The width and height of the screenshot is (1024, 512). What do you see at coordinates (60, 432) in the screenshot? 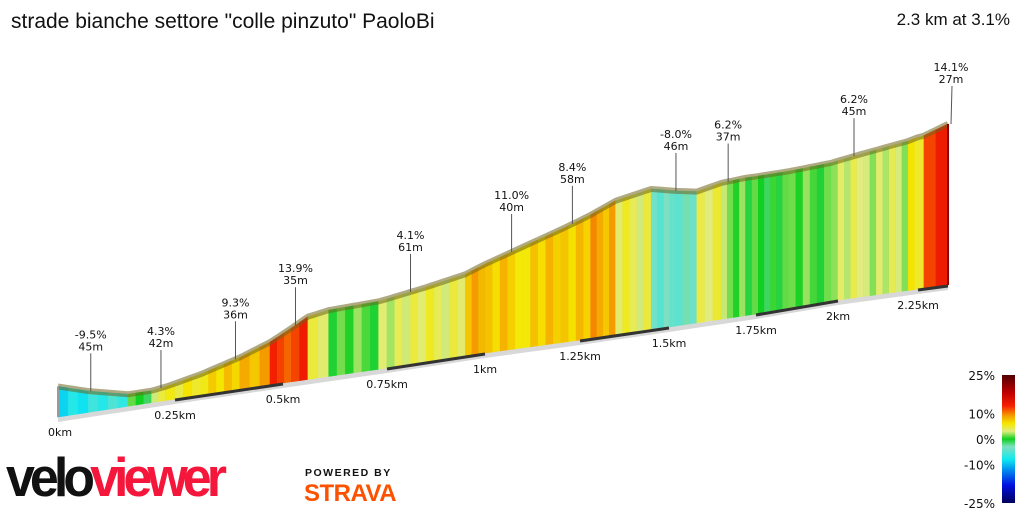
I see `x-tick-label: 0km` at bounding box center [60, 432].